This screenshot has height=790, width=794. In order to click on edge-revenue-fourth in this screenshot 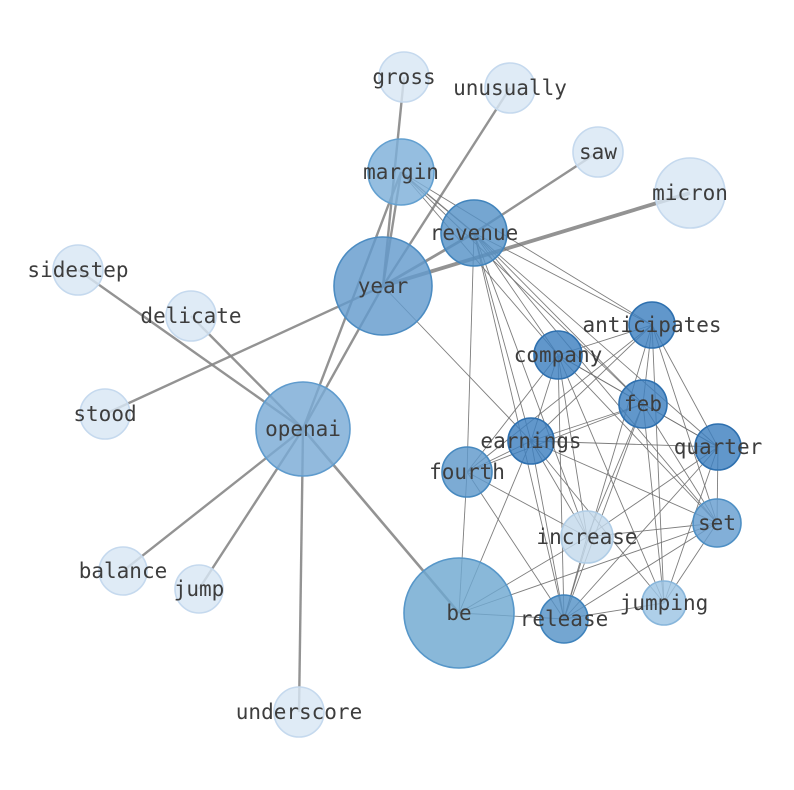, I will do `click(470, 352)`.